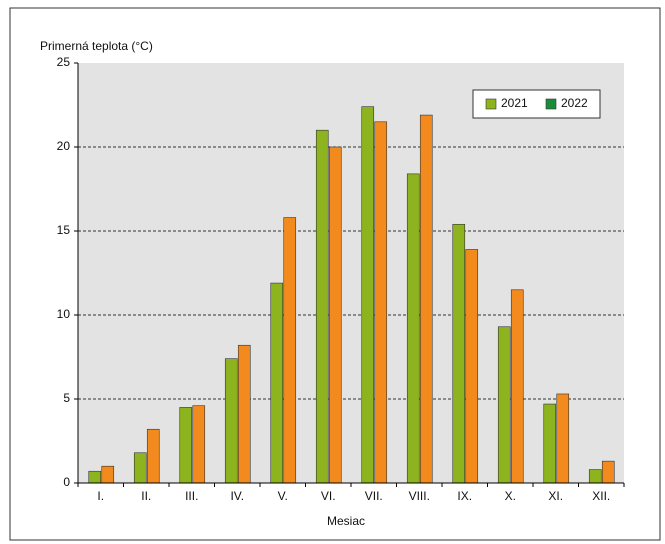 The height and width of the screenshot is (544, 665). What do you see at coordinates (510, 496) in the screenshot?
I see `x-tick-label: X.` at bounding box center [510, 496].